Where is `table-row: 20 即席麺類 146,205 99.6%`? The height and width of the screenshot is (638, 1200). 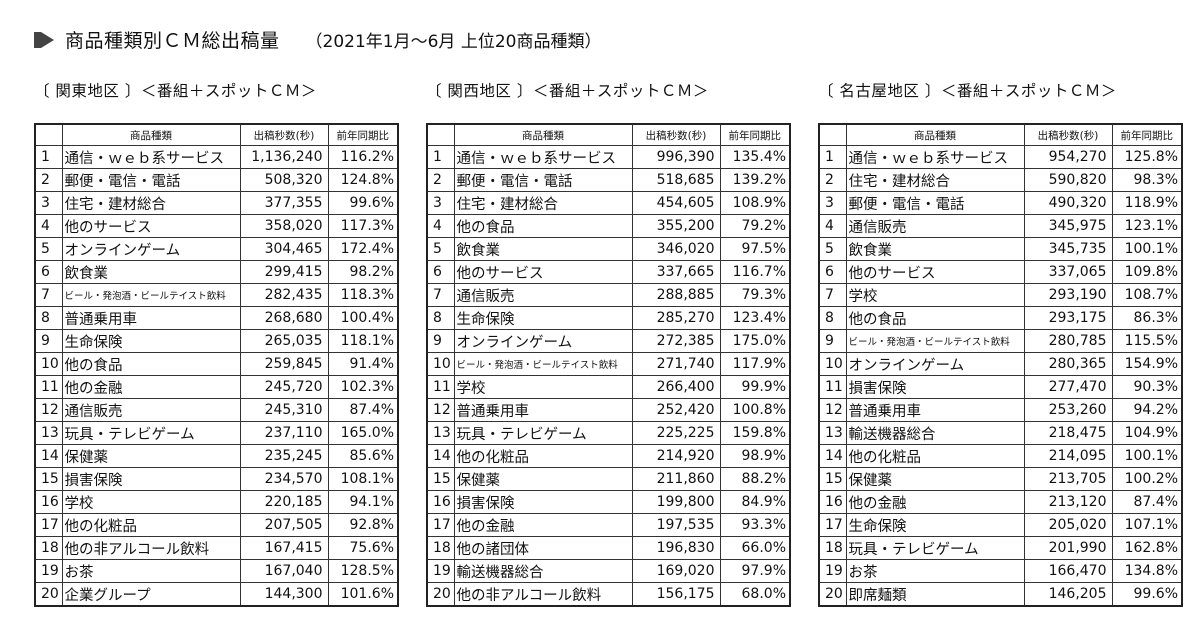
table-row: 20 即席麺類 146,205 99.6% is located at coordinates (1000, 594).